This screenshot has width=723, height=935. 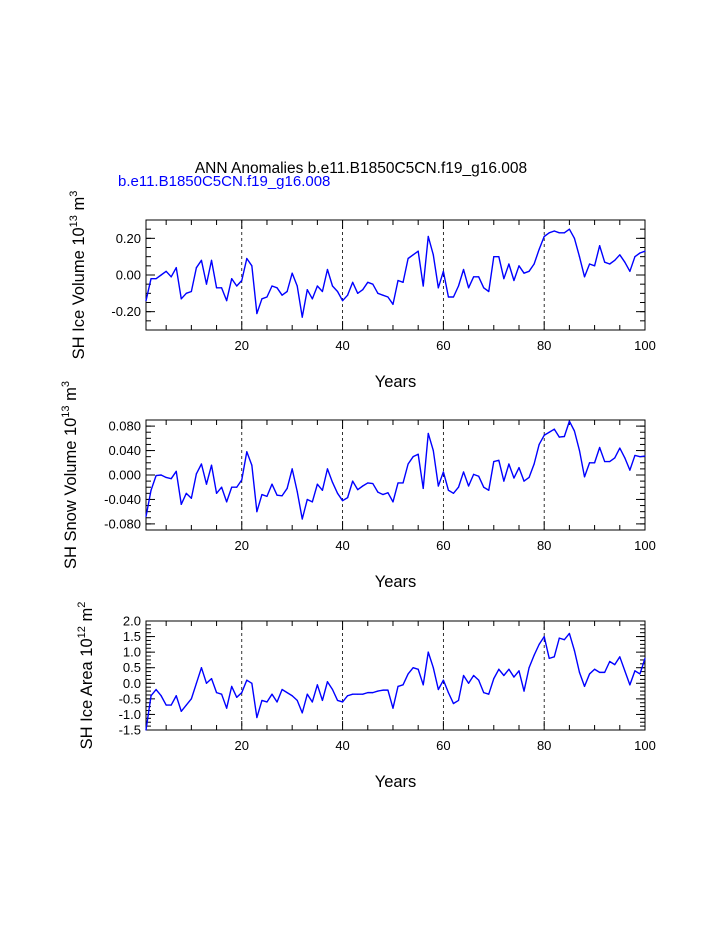 I want to click on snow-volume-x-axis-label: Years, so click(x=396, y=582).